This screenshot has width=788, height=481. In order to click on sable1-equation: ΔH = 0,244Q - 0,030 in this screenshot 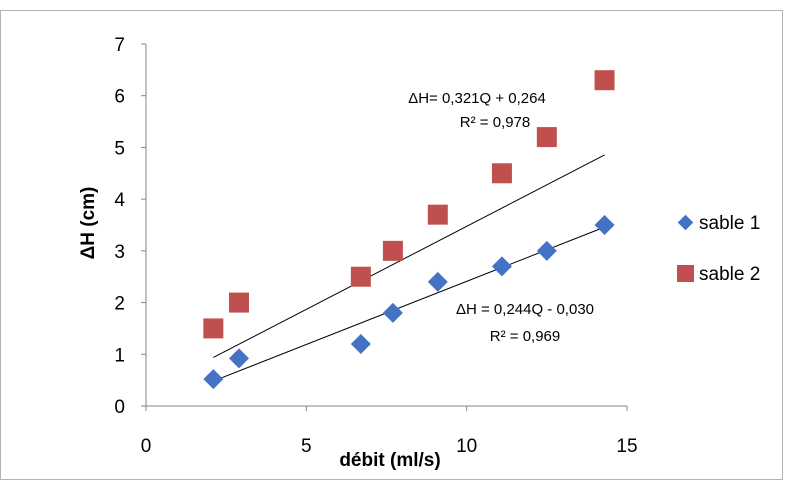, I will do `click(525, 309)`.